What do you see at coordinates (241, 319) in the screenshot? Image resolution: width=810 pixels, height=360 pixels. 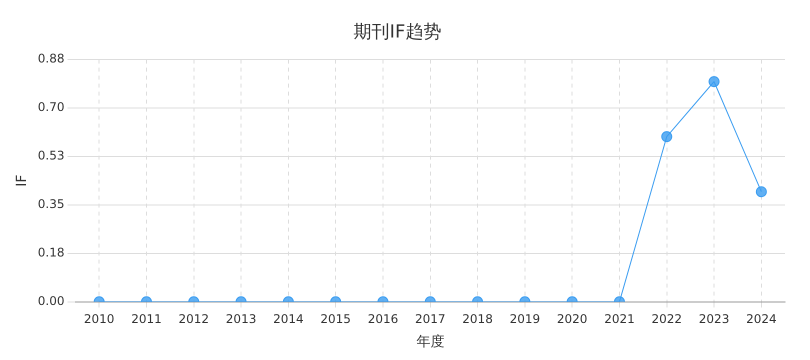 I see `x-tick-label: 2013` at bounding box center [241, 319].